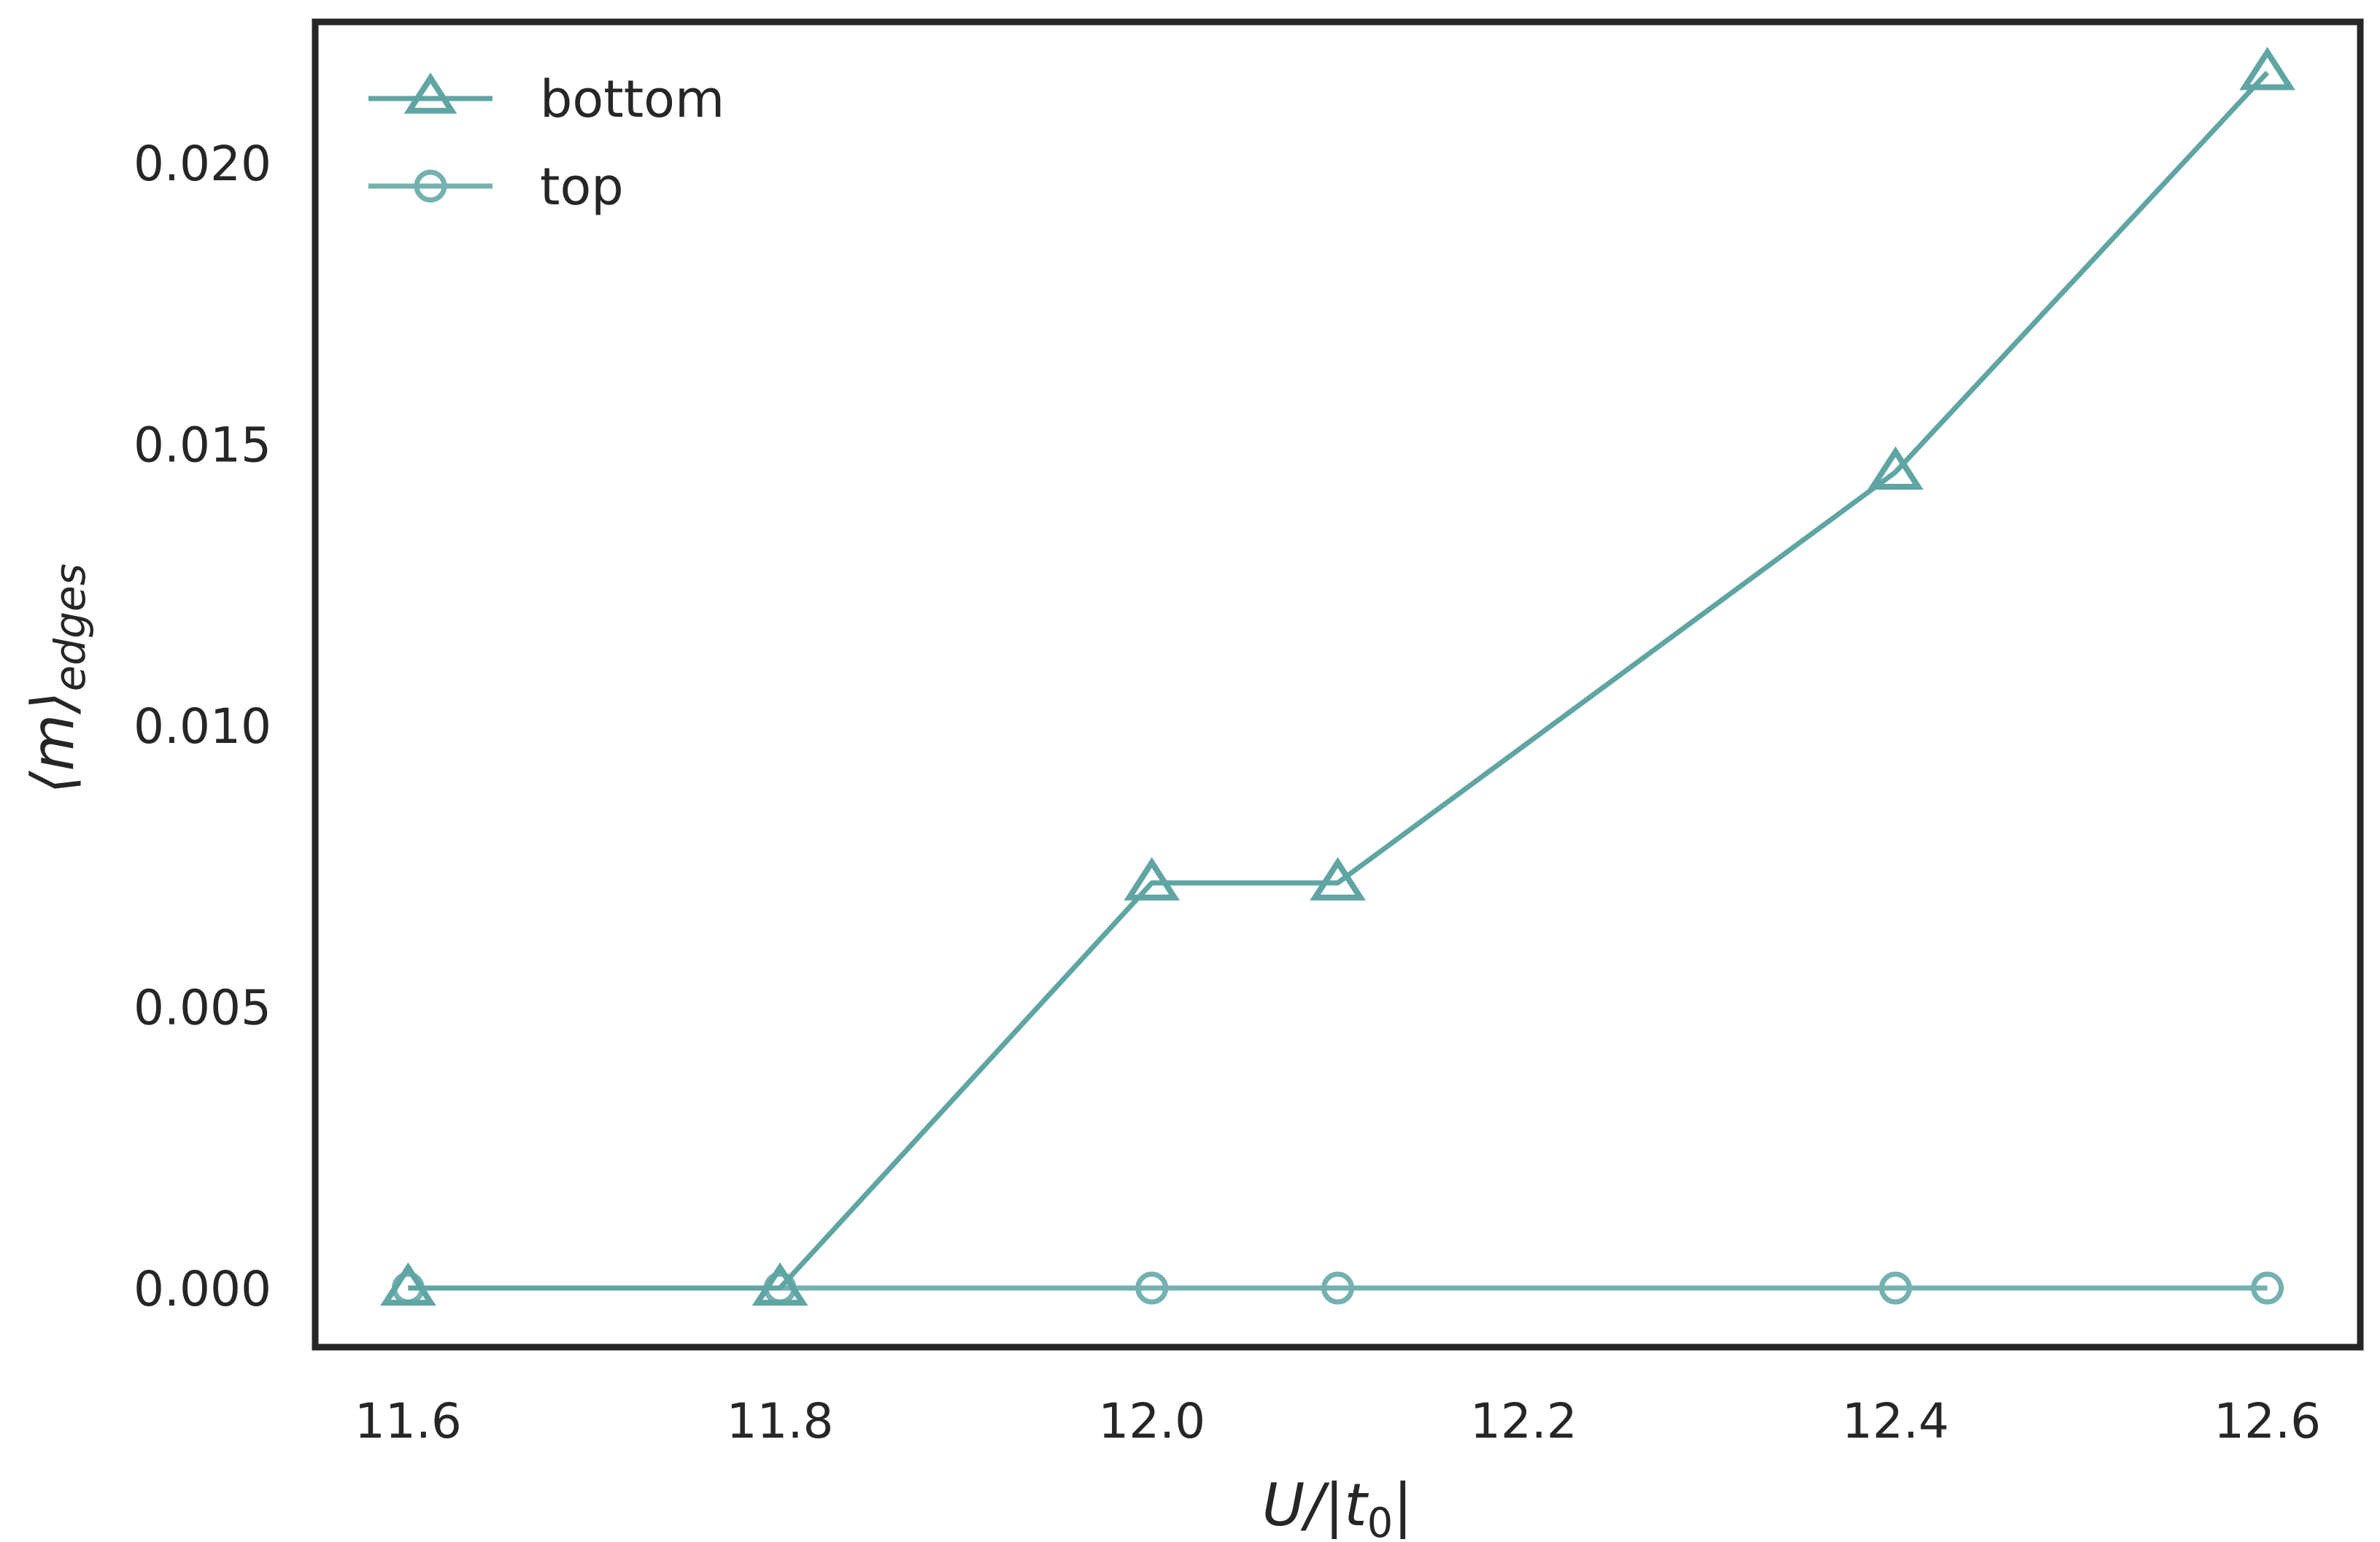 This screenshot has height=1542, width=2380. What do you see at coordinates (2267, 1421) in the screenshot?
I see `x-tick-label: 12.6` at bounding box center [2267, 1421].